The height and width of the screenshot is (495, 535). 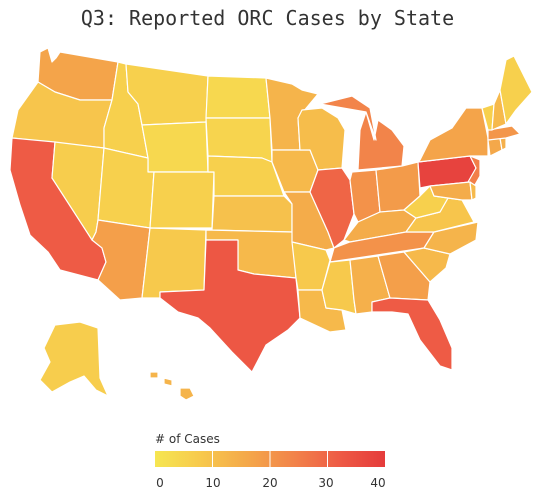 I want to click on state-TX, so click(x=230, y=306).